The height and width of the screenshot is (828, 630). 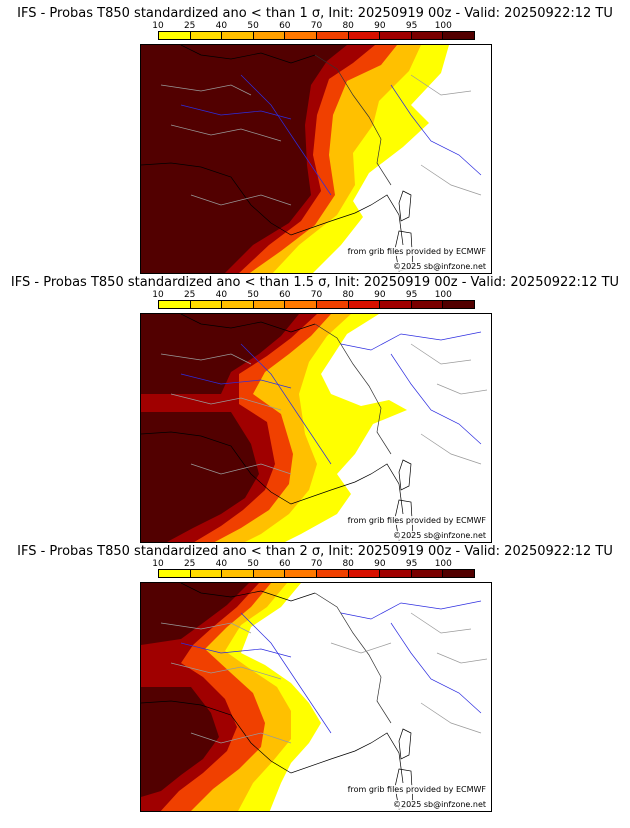 I want to click on colorbar-tick-label: 10, so click(x=158, y=564).